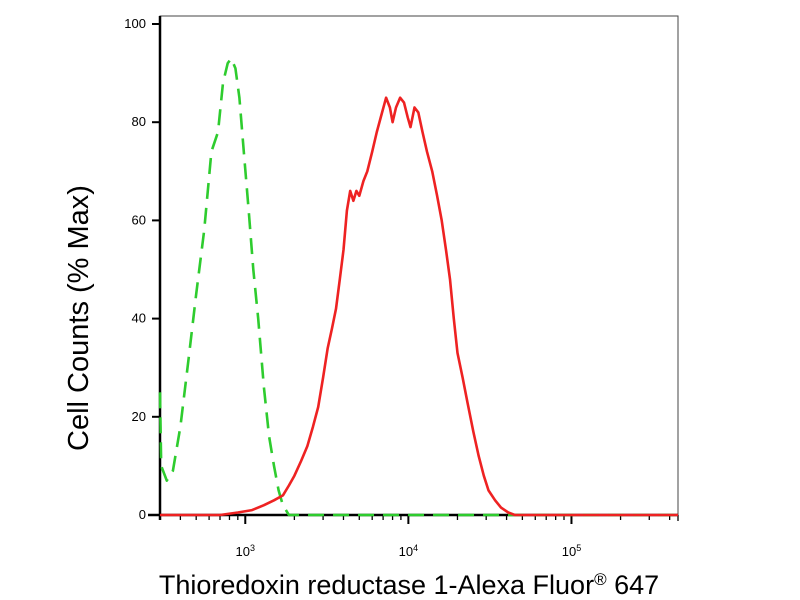 This screenshot has height=600, width=800. Describe the element at coordinates (571, 551) in the screenshot. I see `x-tick-label: 10⁵` at that location.